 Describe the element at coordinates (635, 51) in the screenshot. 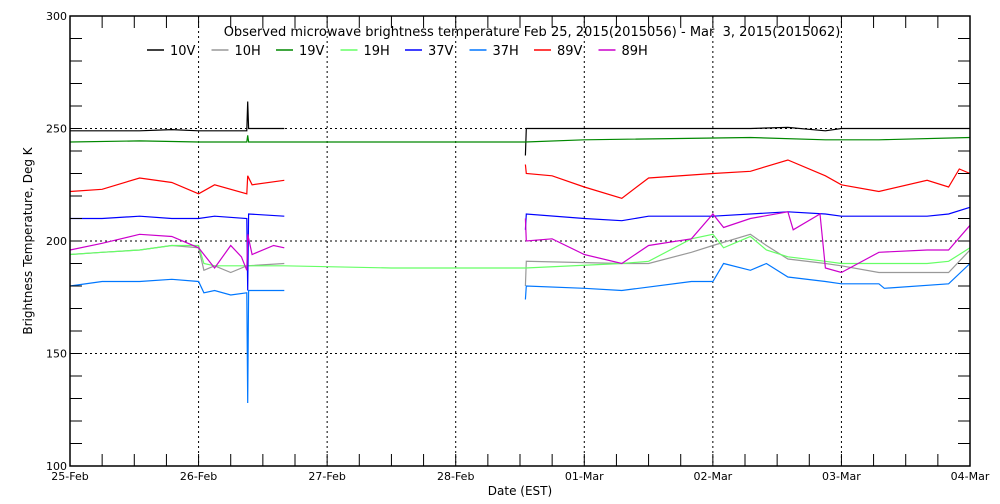

I see `legend-label-89H: 89H` at that location.